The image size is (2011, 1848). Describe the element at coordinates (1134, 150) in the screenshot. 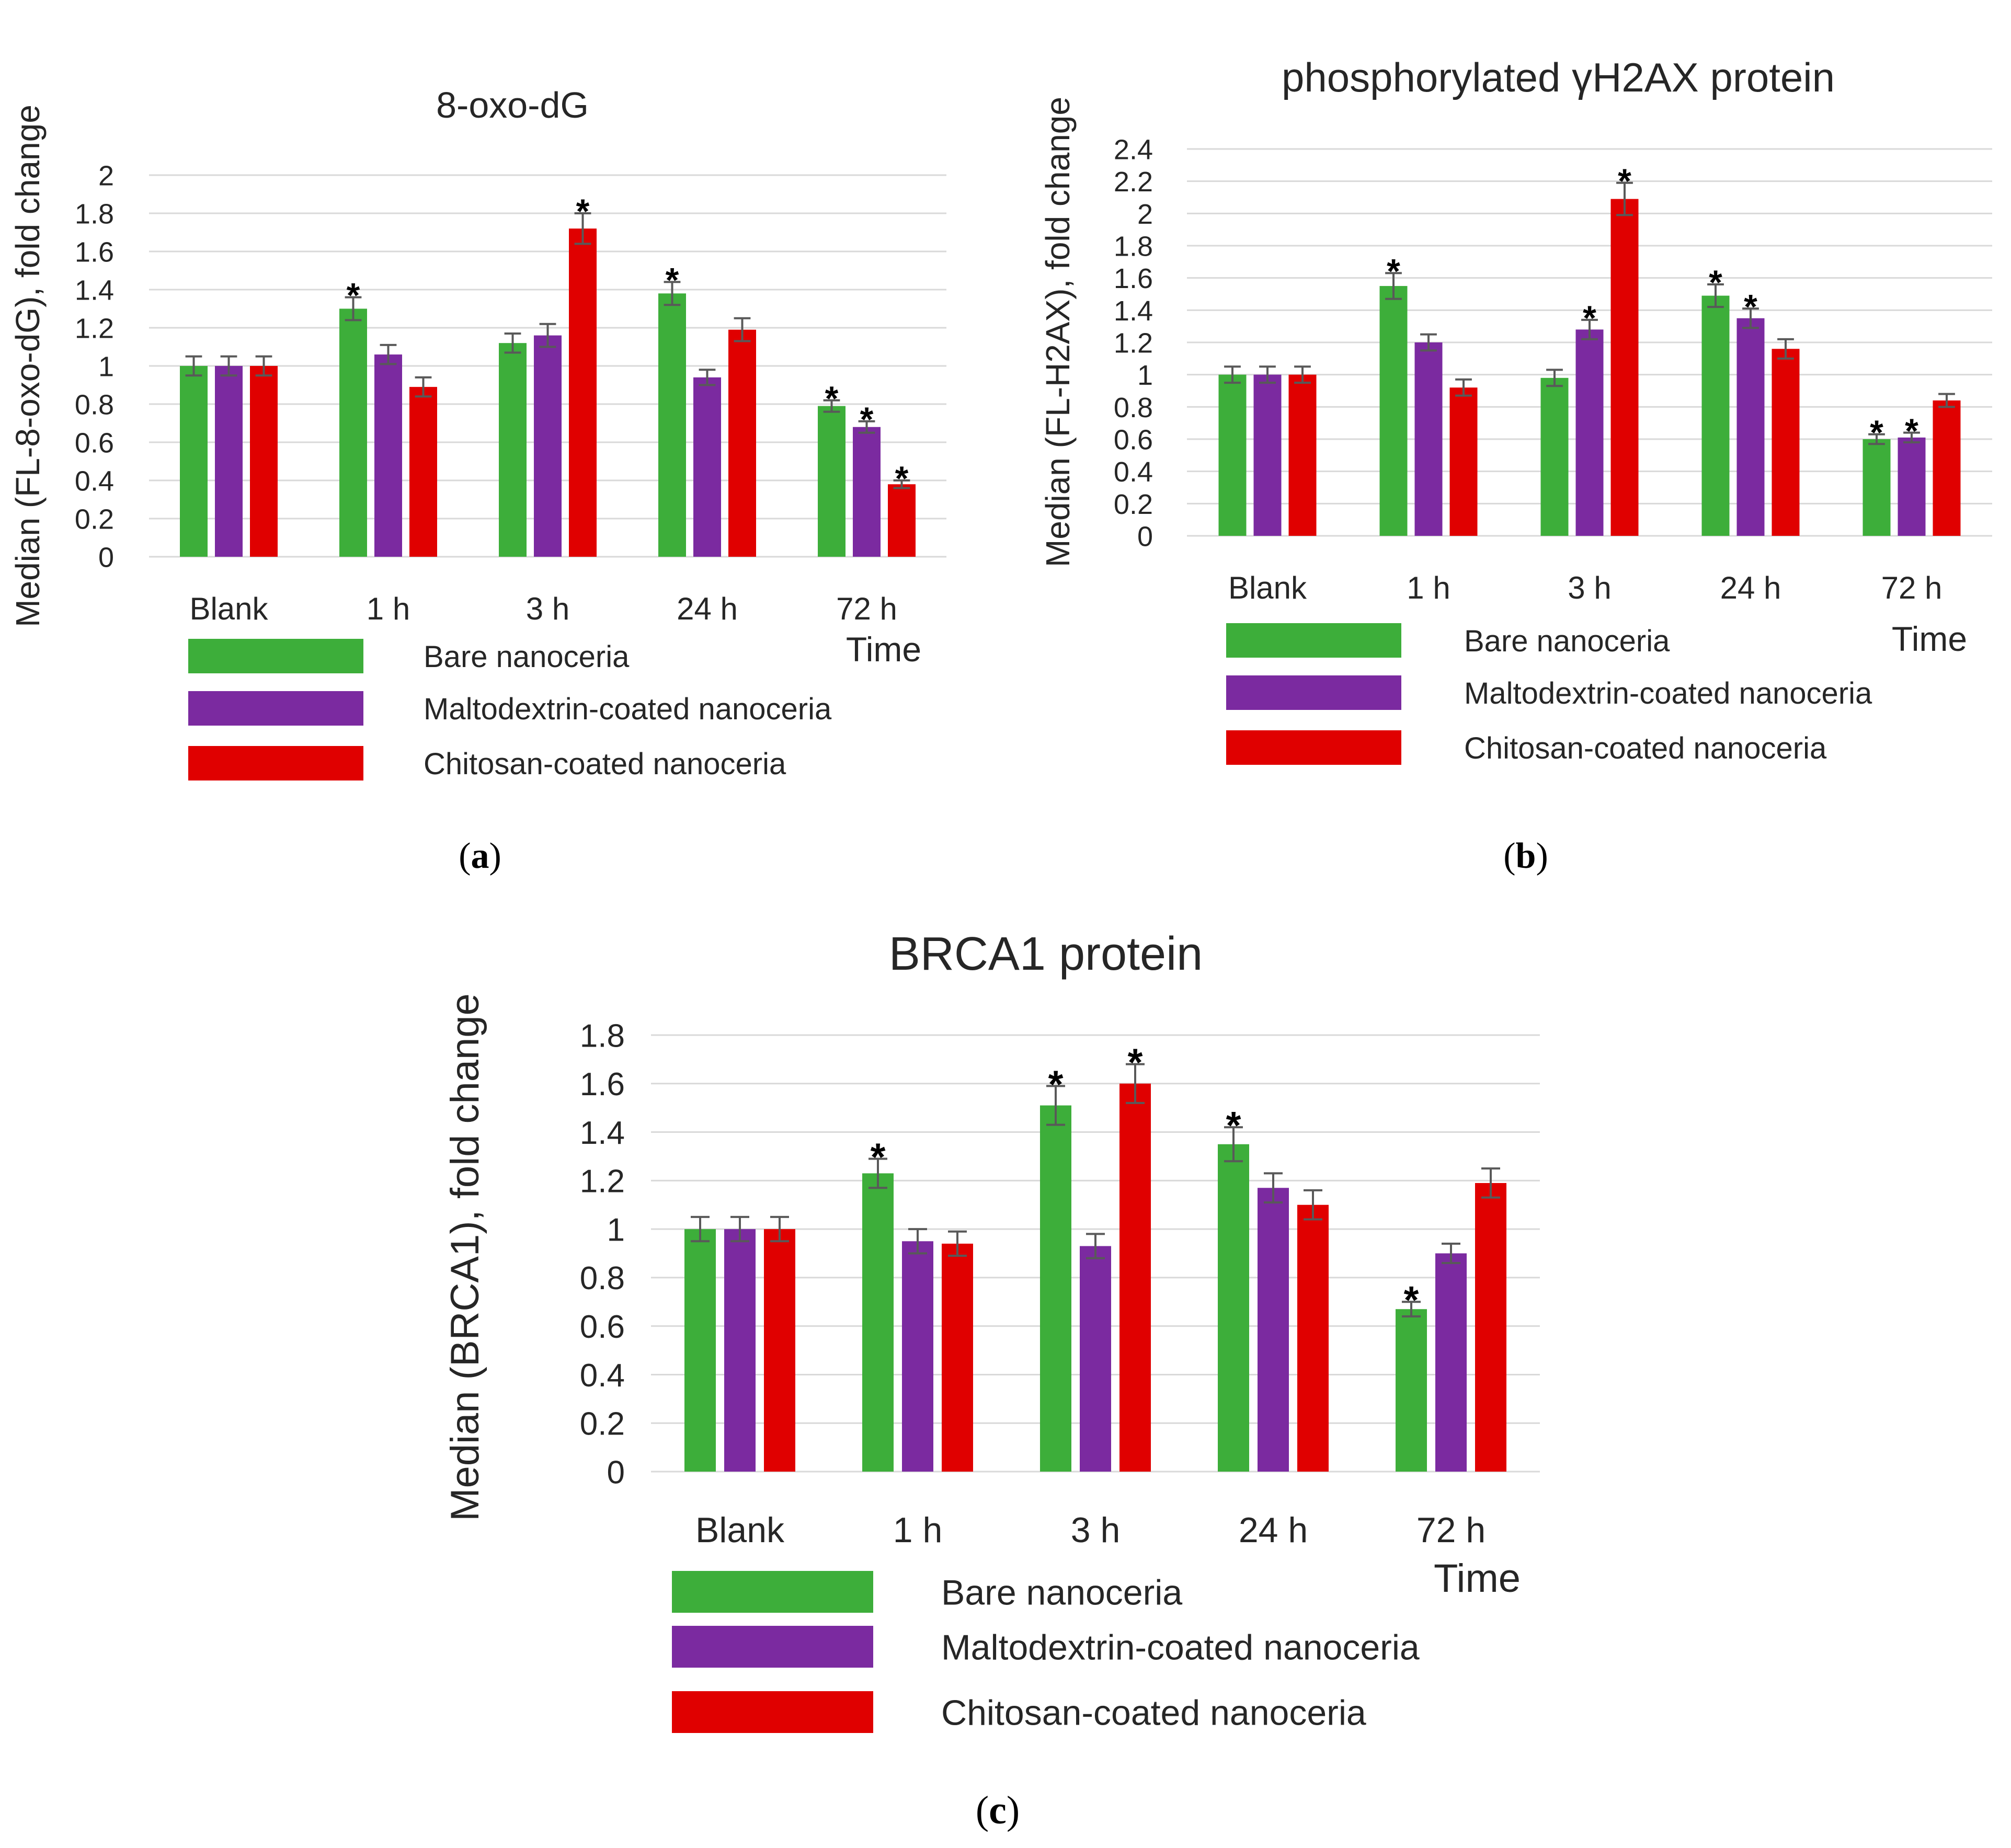

I see `y-tick-label: 2.4` at that location.